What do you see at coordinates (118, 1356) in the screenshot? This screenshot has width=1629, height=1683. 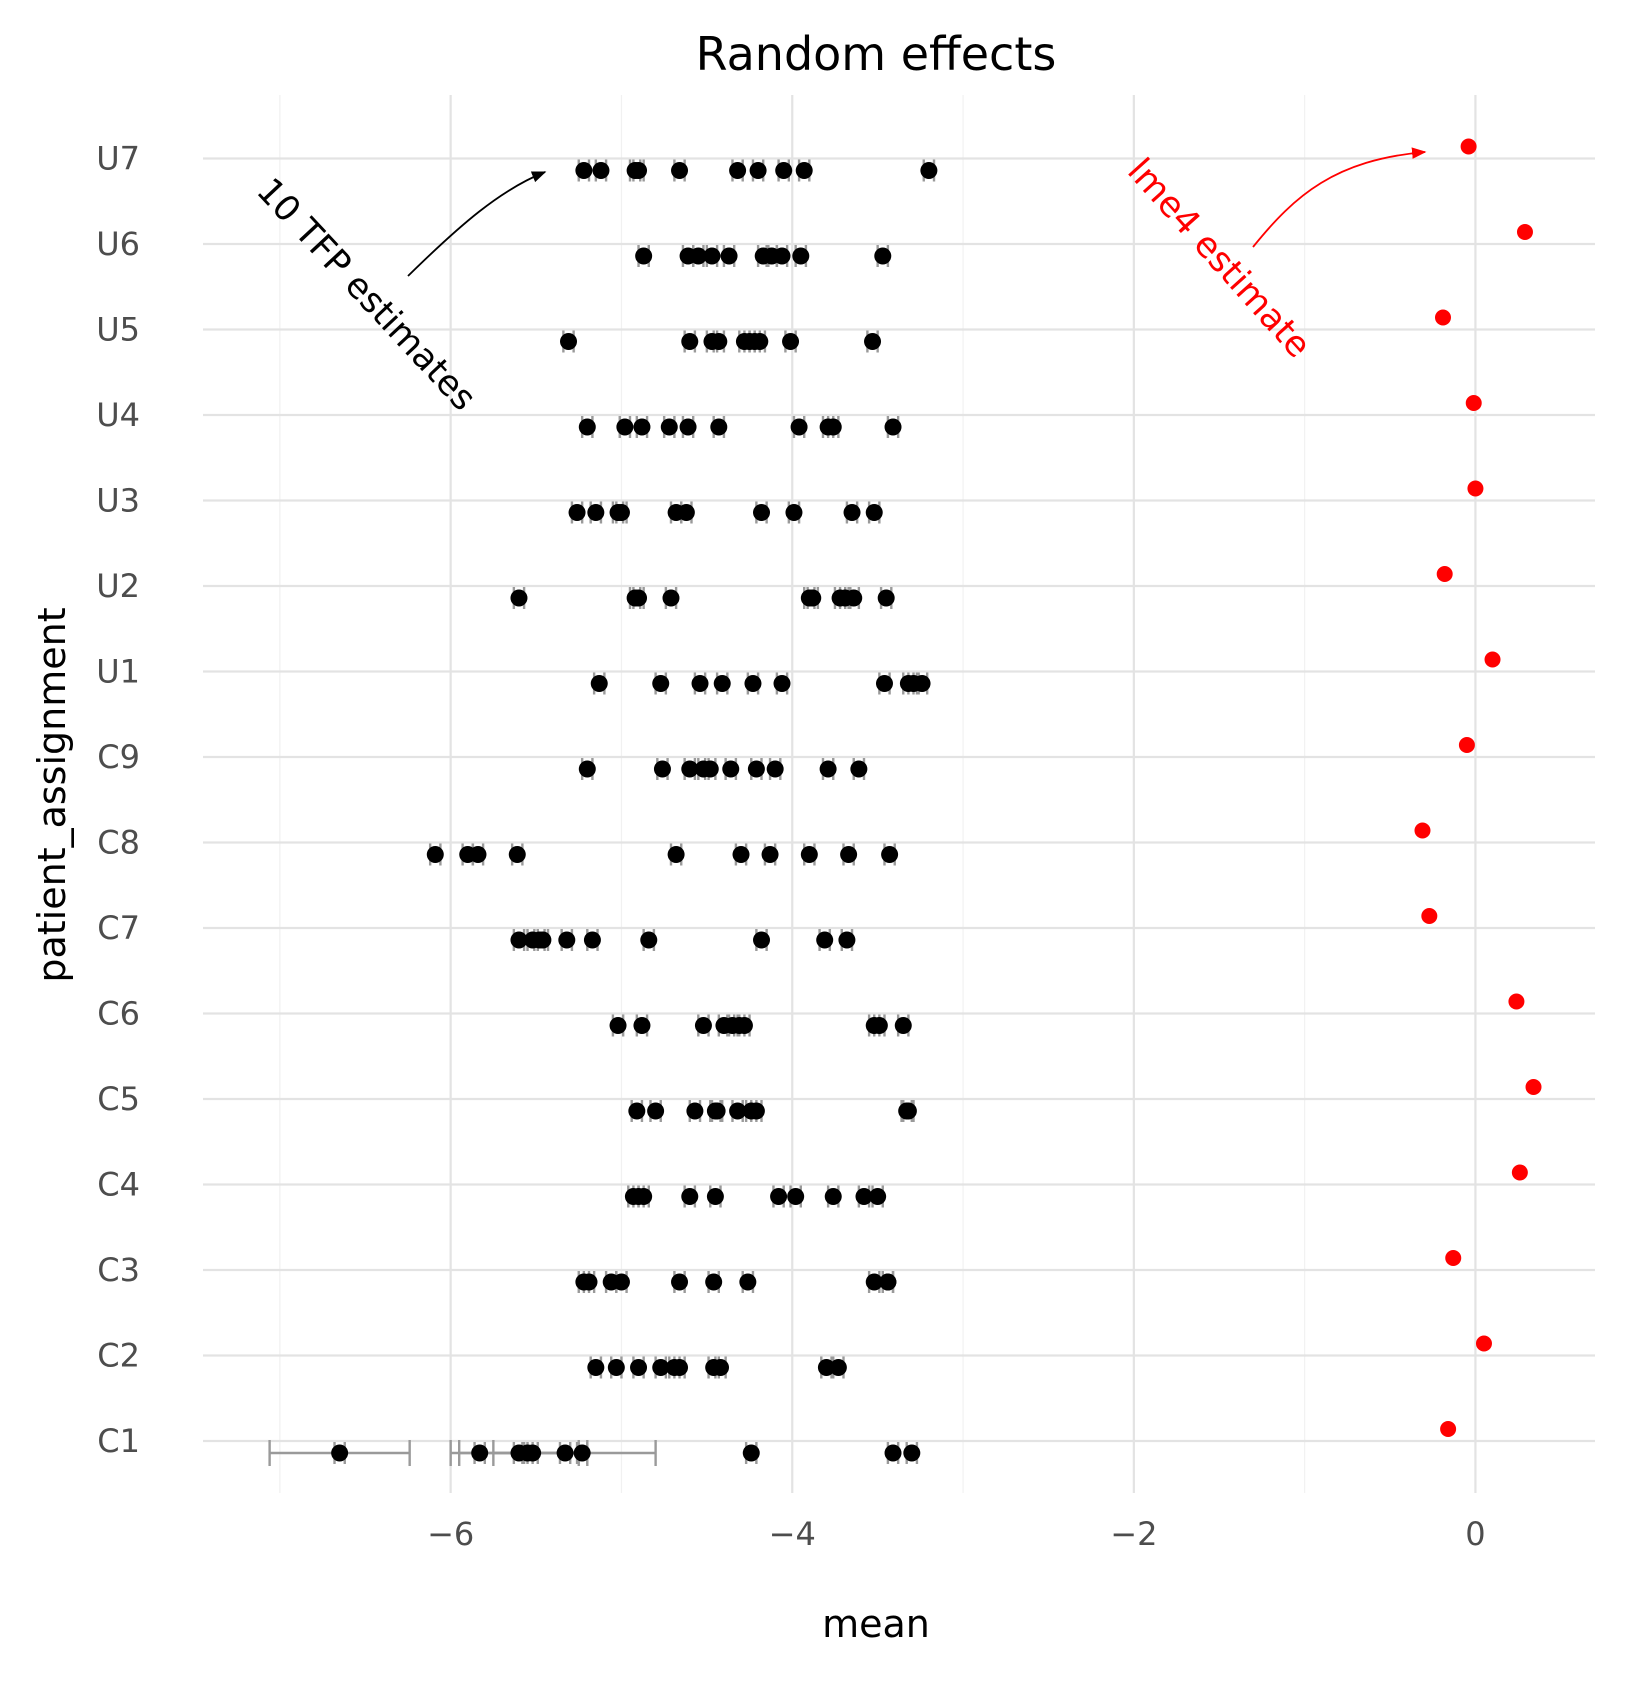 I see `y-tick-label: C2` at bounding box center [118, 1356].